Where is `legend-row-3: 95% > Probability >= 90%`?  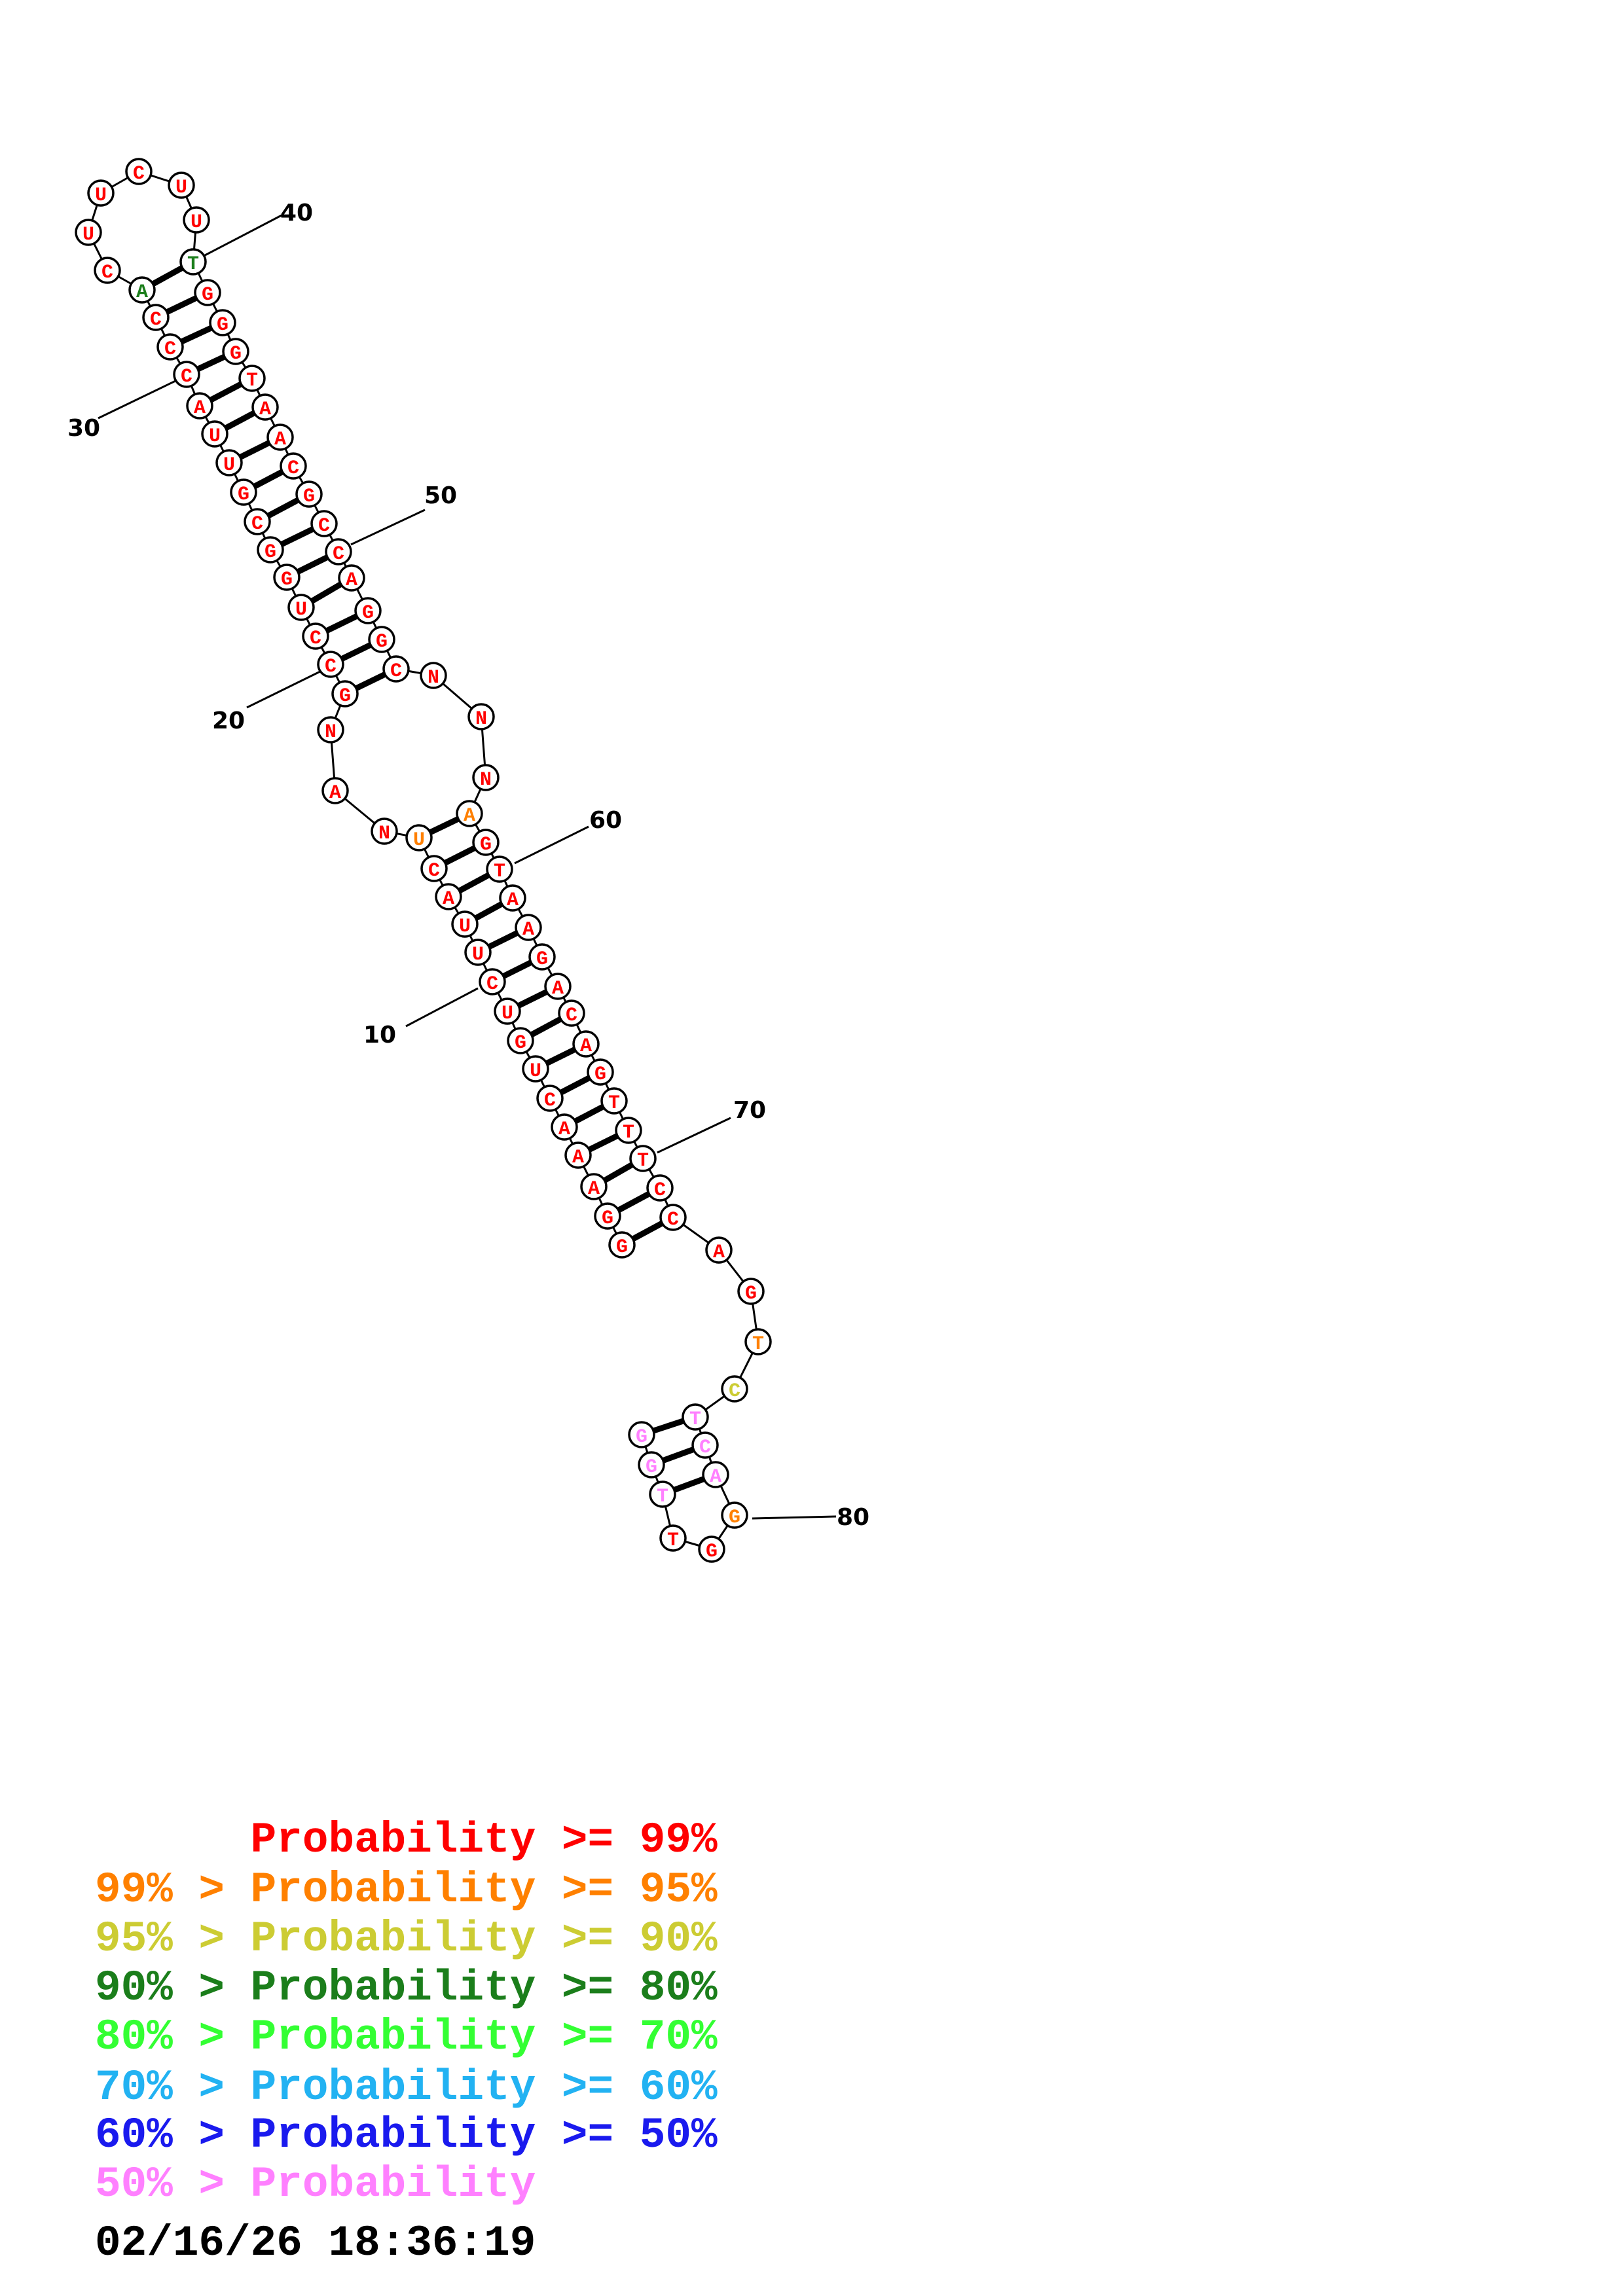
legend-row-3: 95% > Probability >= 90% is located at coordinates (406, 1939).